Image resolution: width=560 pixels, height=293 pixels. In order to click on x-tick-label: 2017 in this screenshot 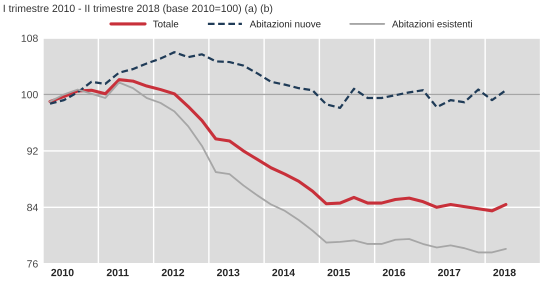, I will do `click(449, 272)`.